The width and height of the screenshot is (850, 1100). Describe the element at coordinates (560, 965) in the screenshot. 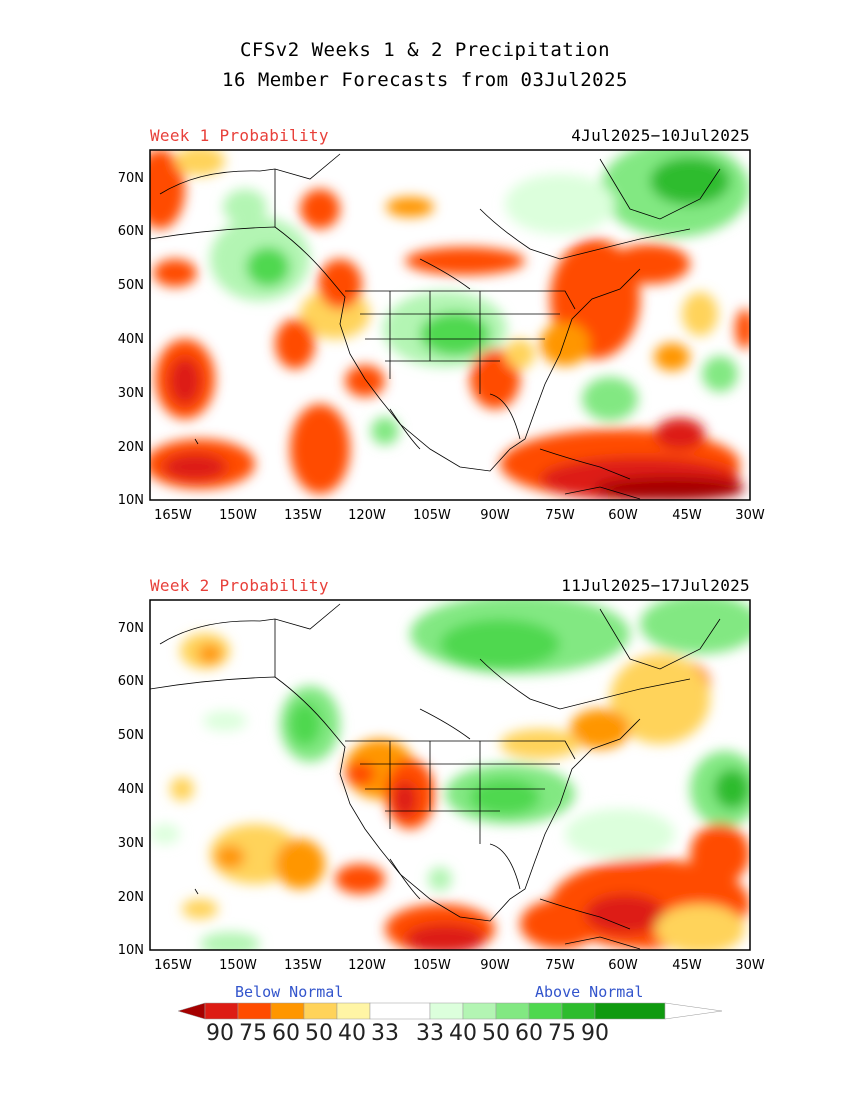

I see `week2-lon-label: 75W` at that location.